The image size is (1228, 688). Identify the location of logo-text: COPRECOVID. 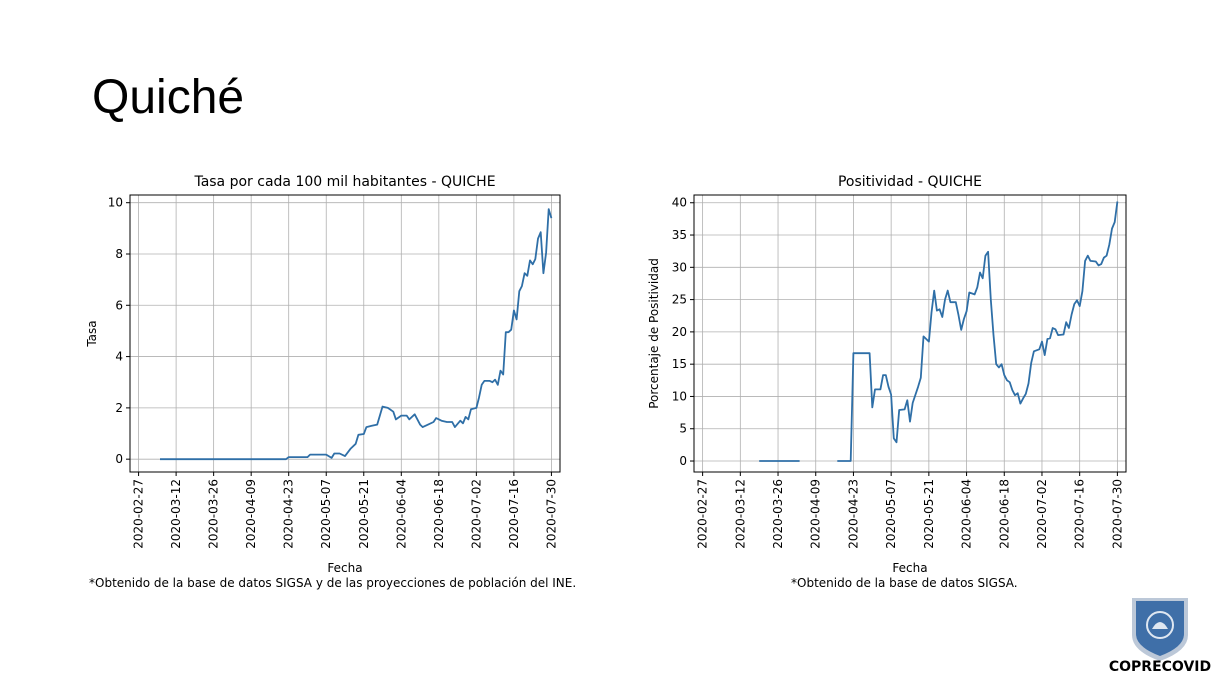
(1160, 667).